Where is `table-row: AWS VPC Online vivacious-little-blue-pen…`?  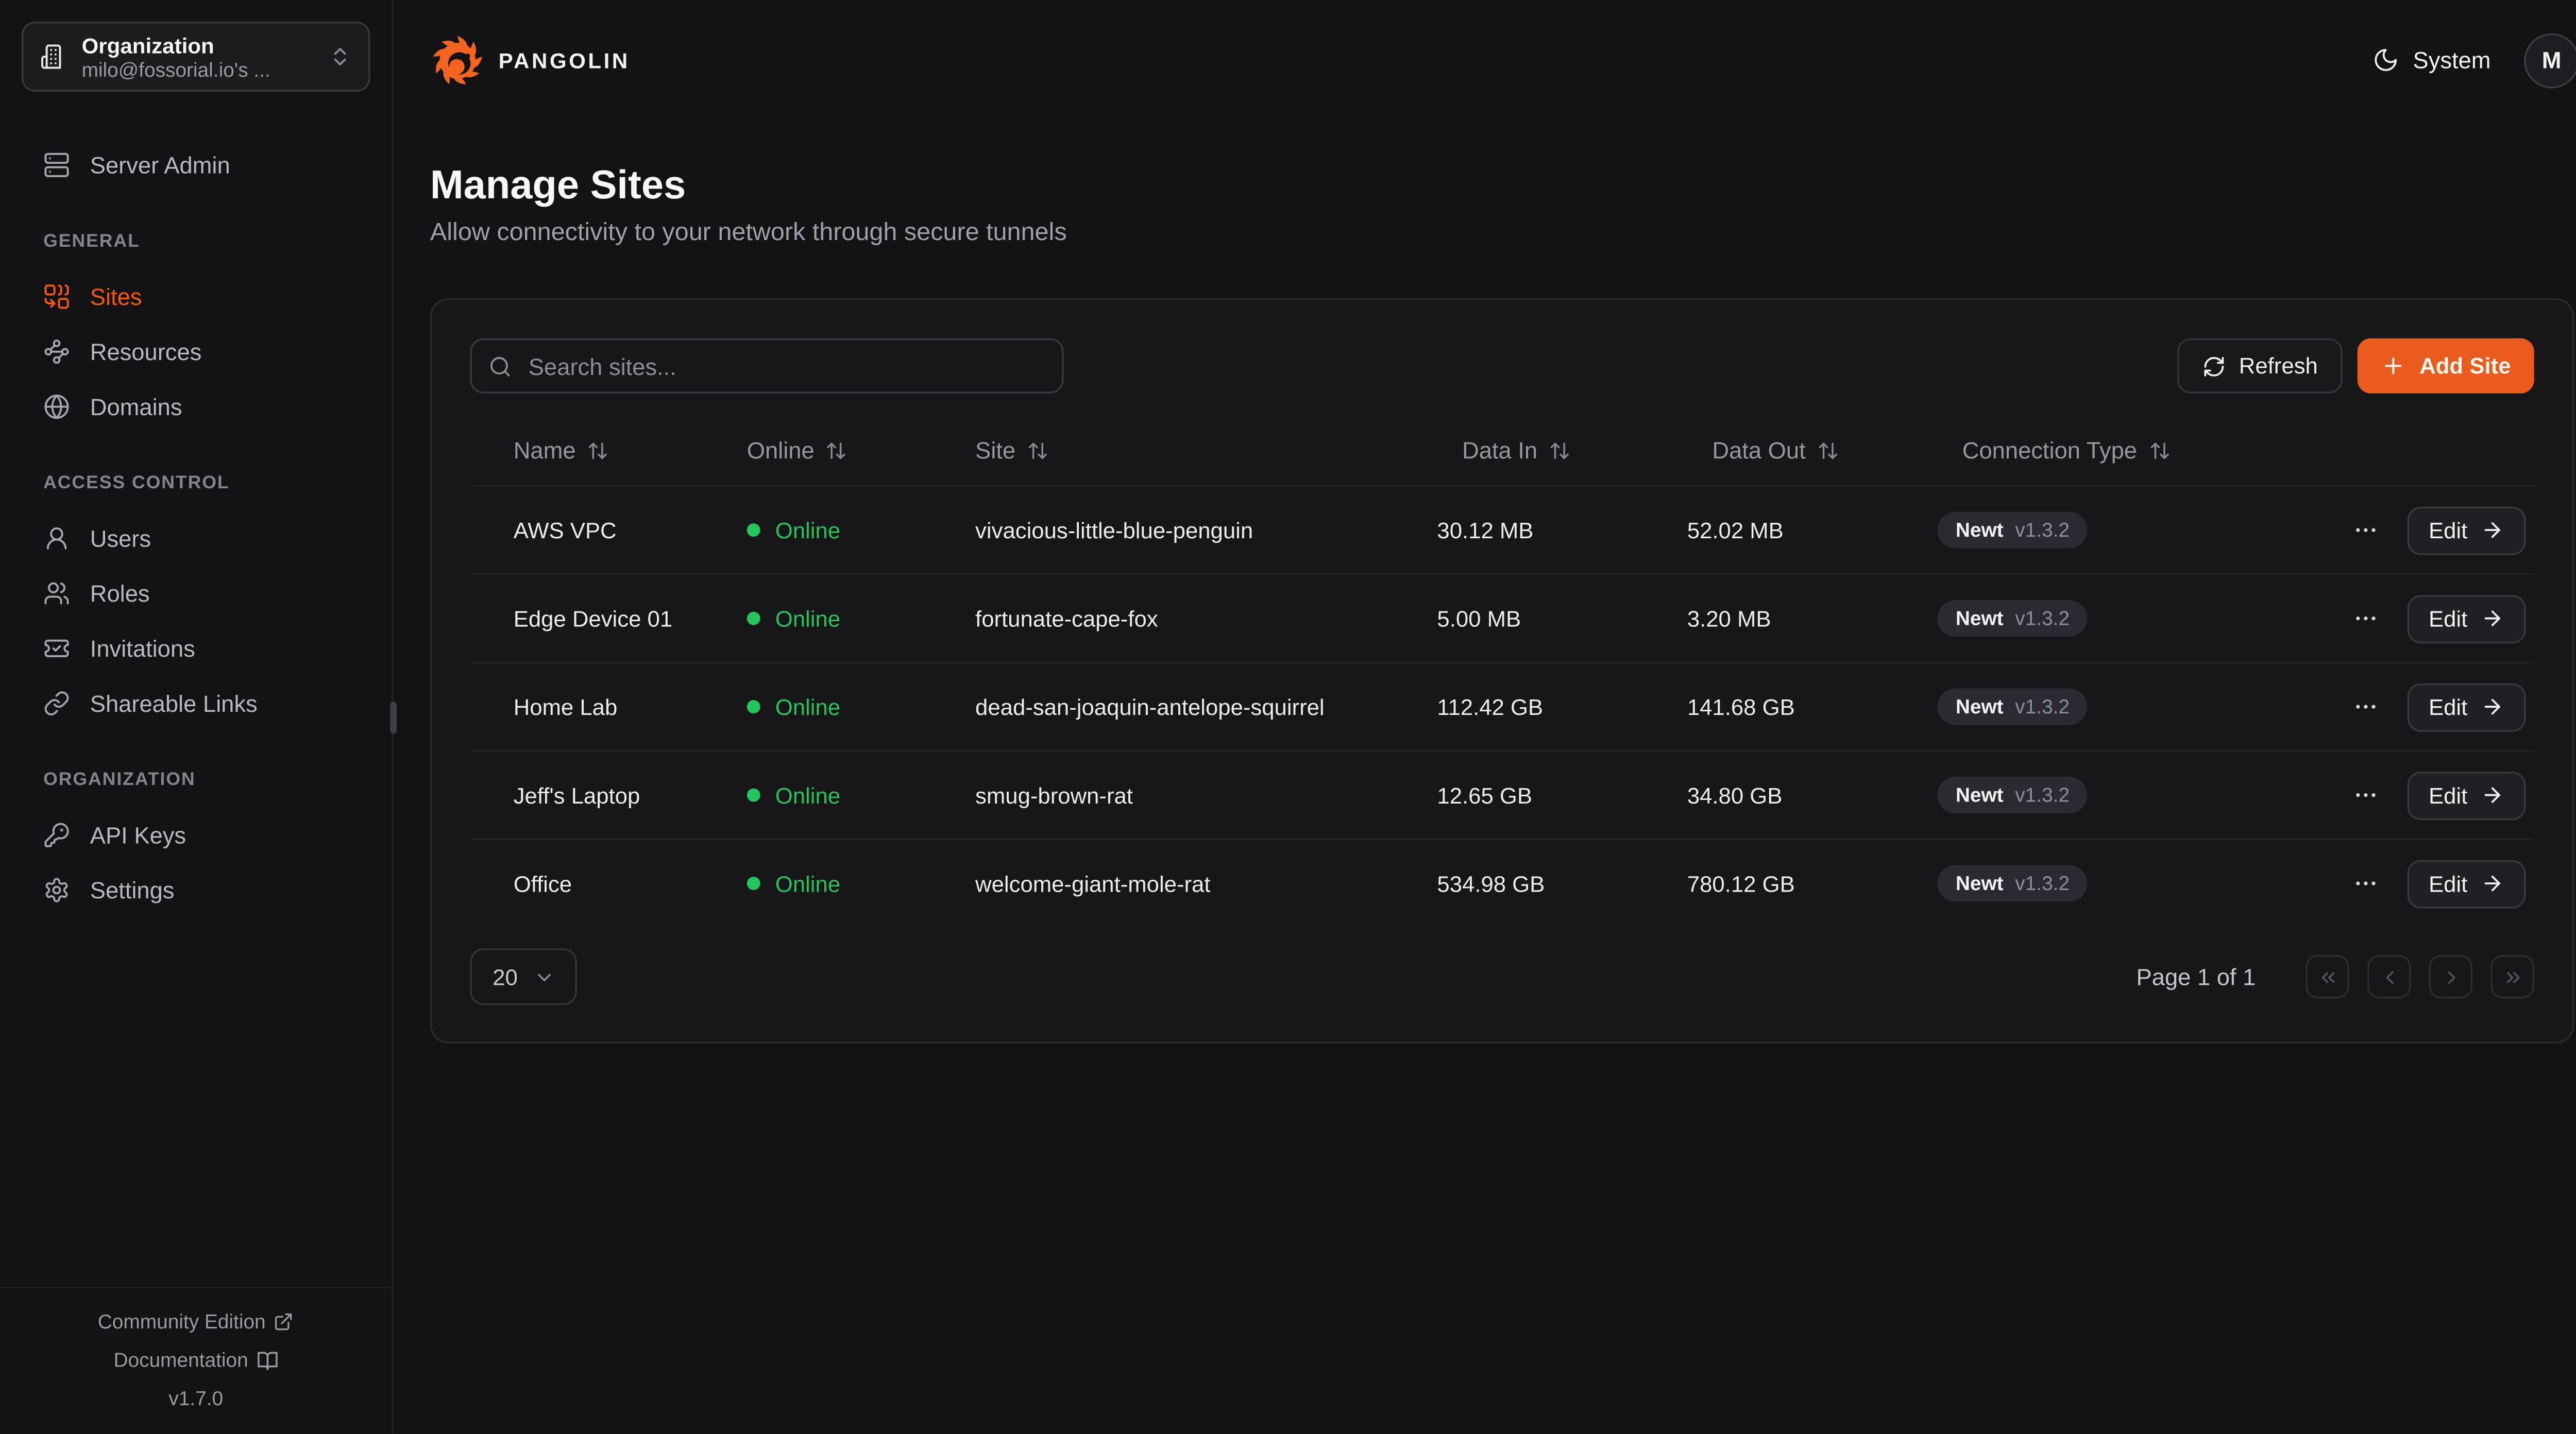
table-row: AWS VPC Online vivacious-little-blue-pen… is located at coordinates (1502, 529).